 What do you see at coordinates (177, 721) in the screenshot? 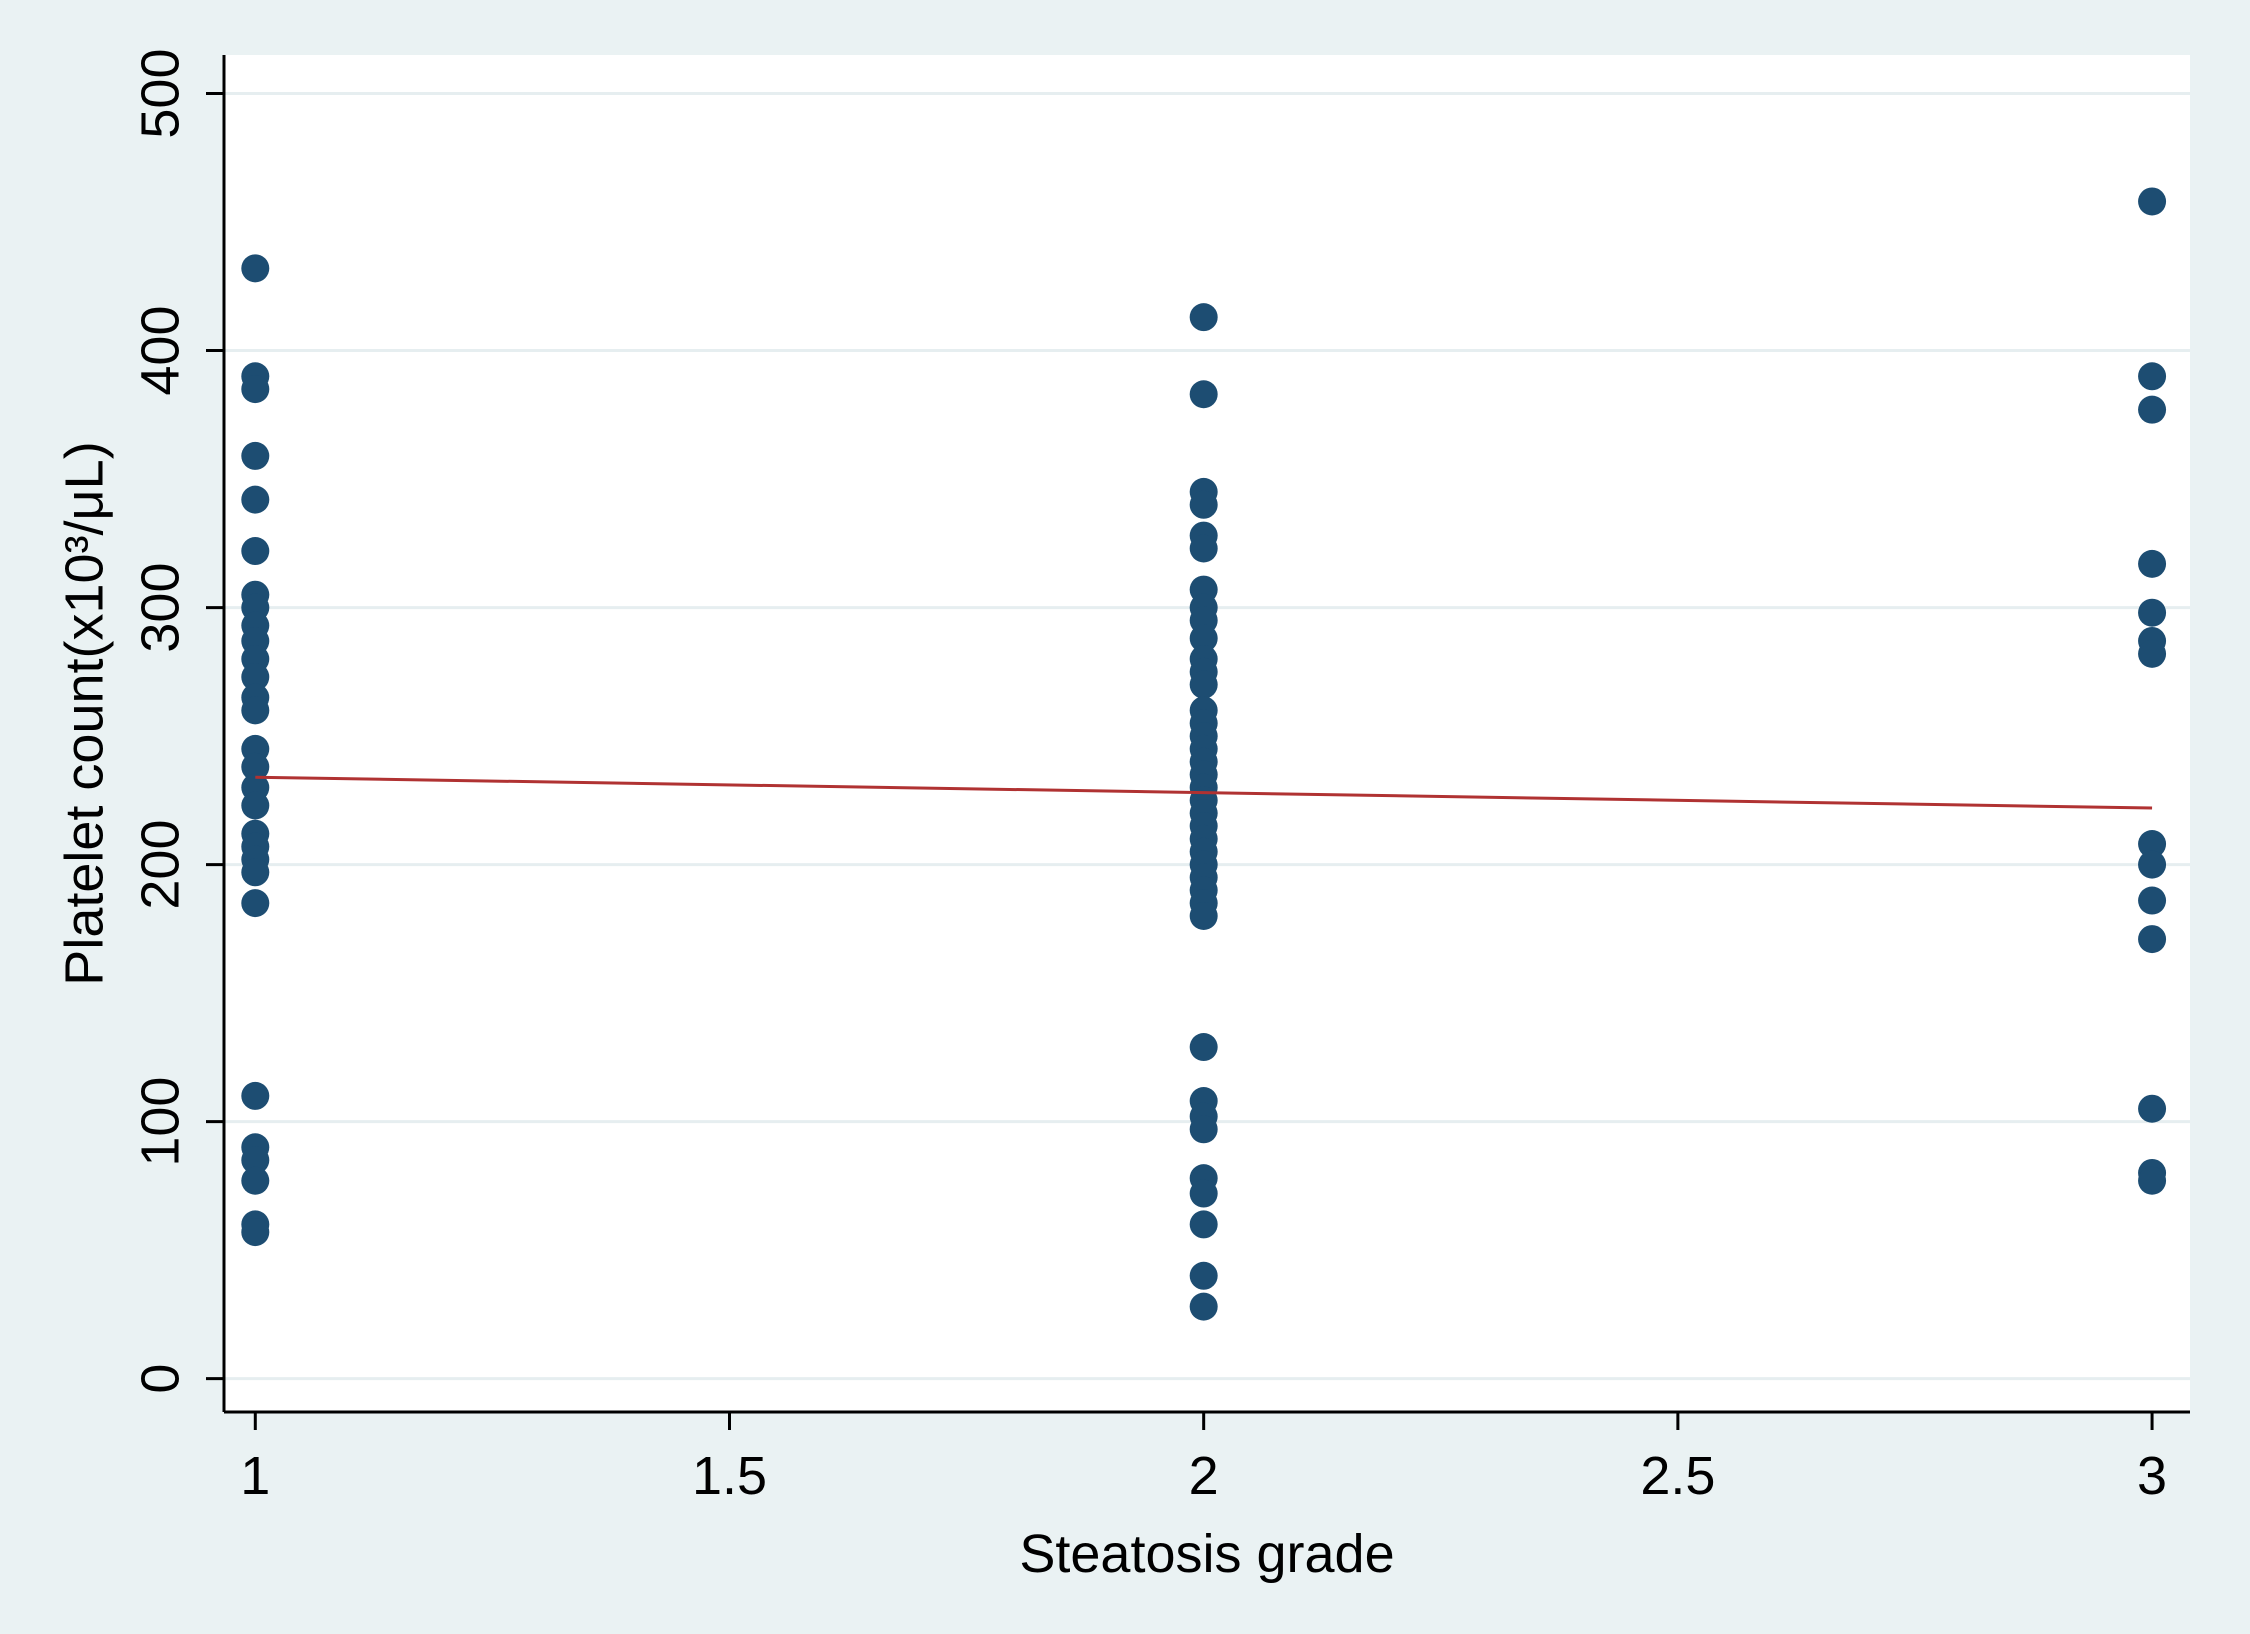
I see `y-axis-ticks: 0 100 200 300 400 500` at bounding box center [177, 721].